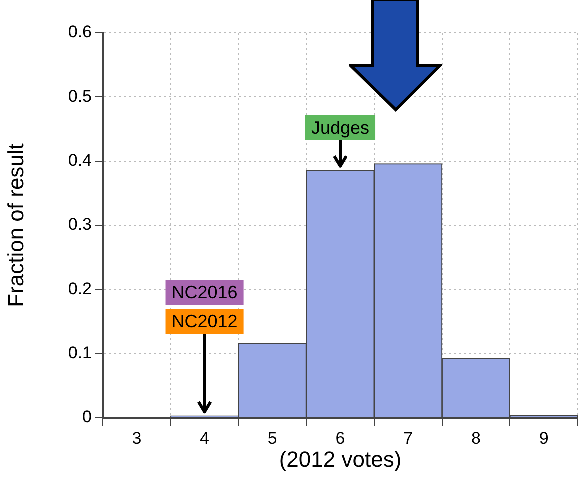 The width and height of the screenshot is (588, 478). What do you see at coordinates (87, 417) in the screenshot?
I see `y-tick-label: 0` at bounding box center [87, 417].